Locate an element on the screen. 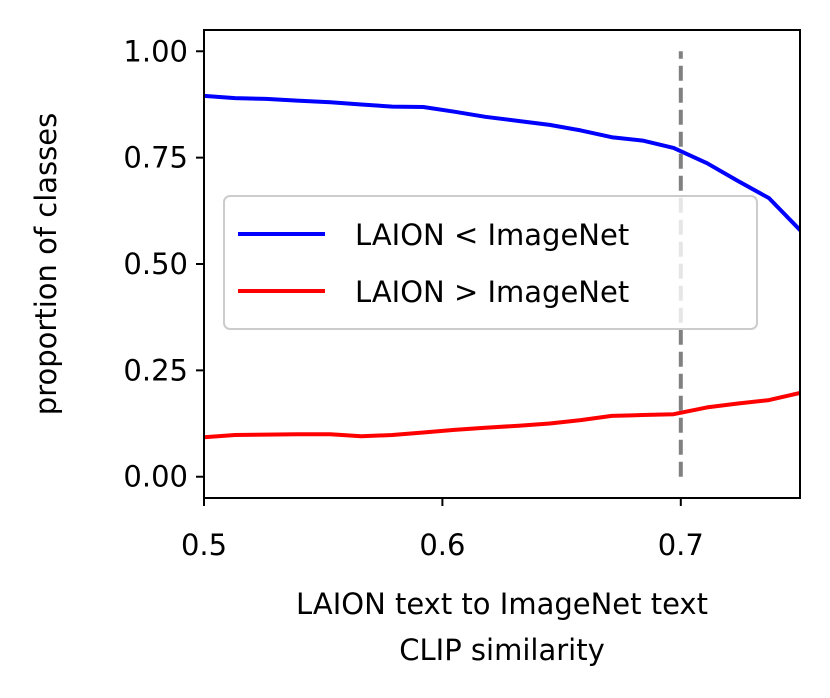 The width and height of the screenshot is (830, 698). y-tick-label-2: 0.50 is located at coordinates (155, 264).